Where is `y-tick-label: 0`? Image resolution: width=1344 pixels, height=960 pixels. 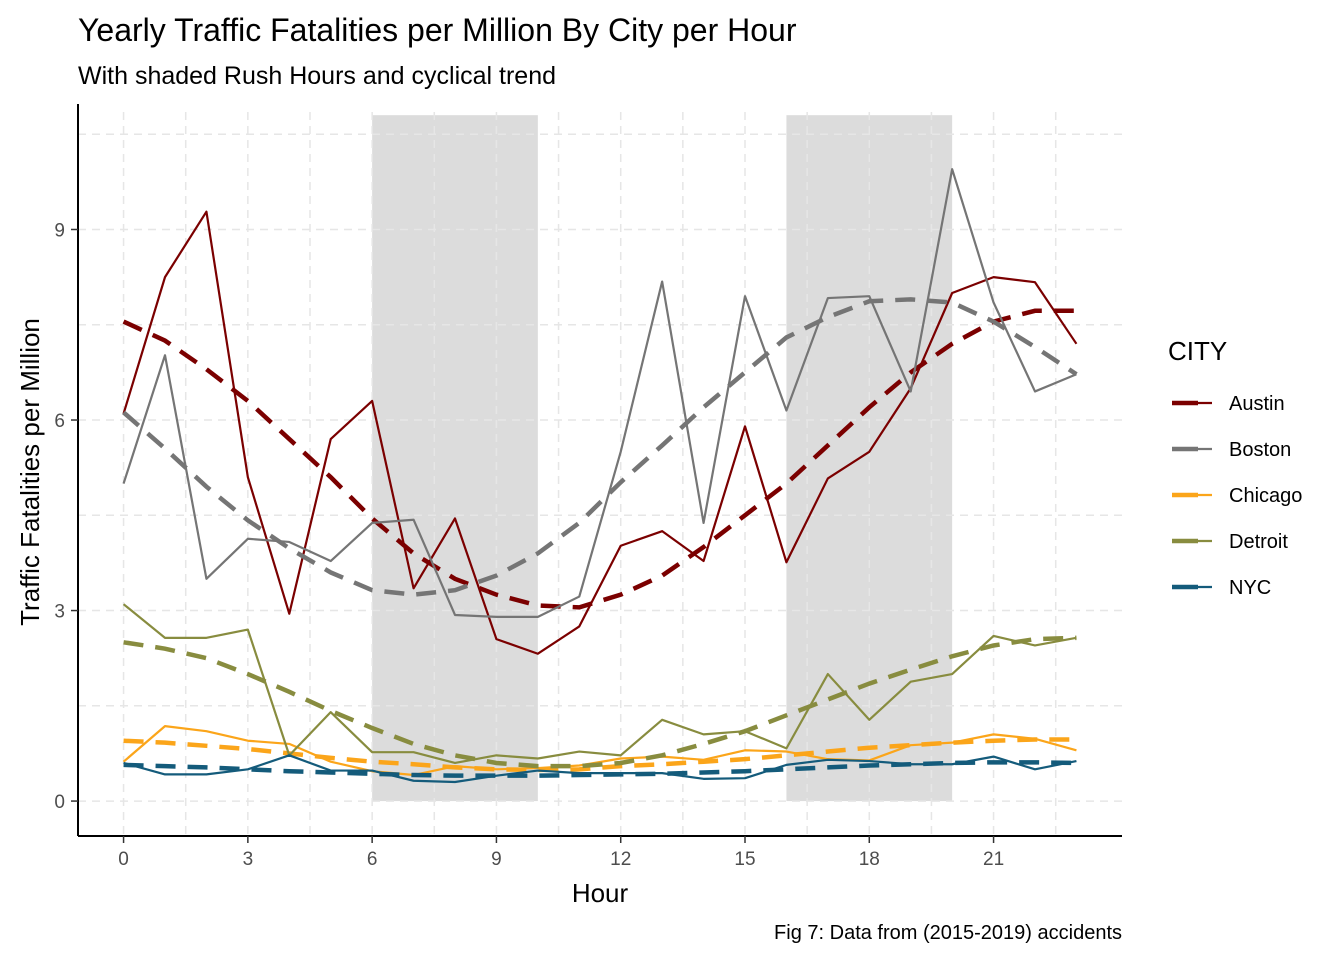
y-tick-label: 0 is located at coordinates (59, 802).